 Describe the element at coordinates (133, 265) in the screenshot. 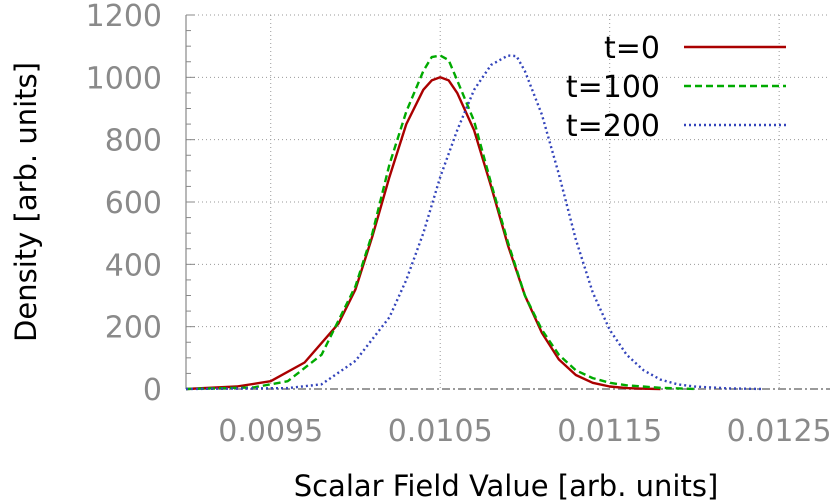

I see `y-tick-label: 400` at that location.